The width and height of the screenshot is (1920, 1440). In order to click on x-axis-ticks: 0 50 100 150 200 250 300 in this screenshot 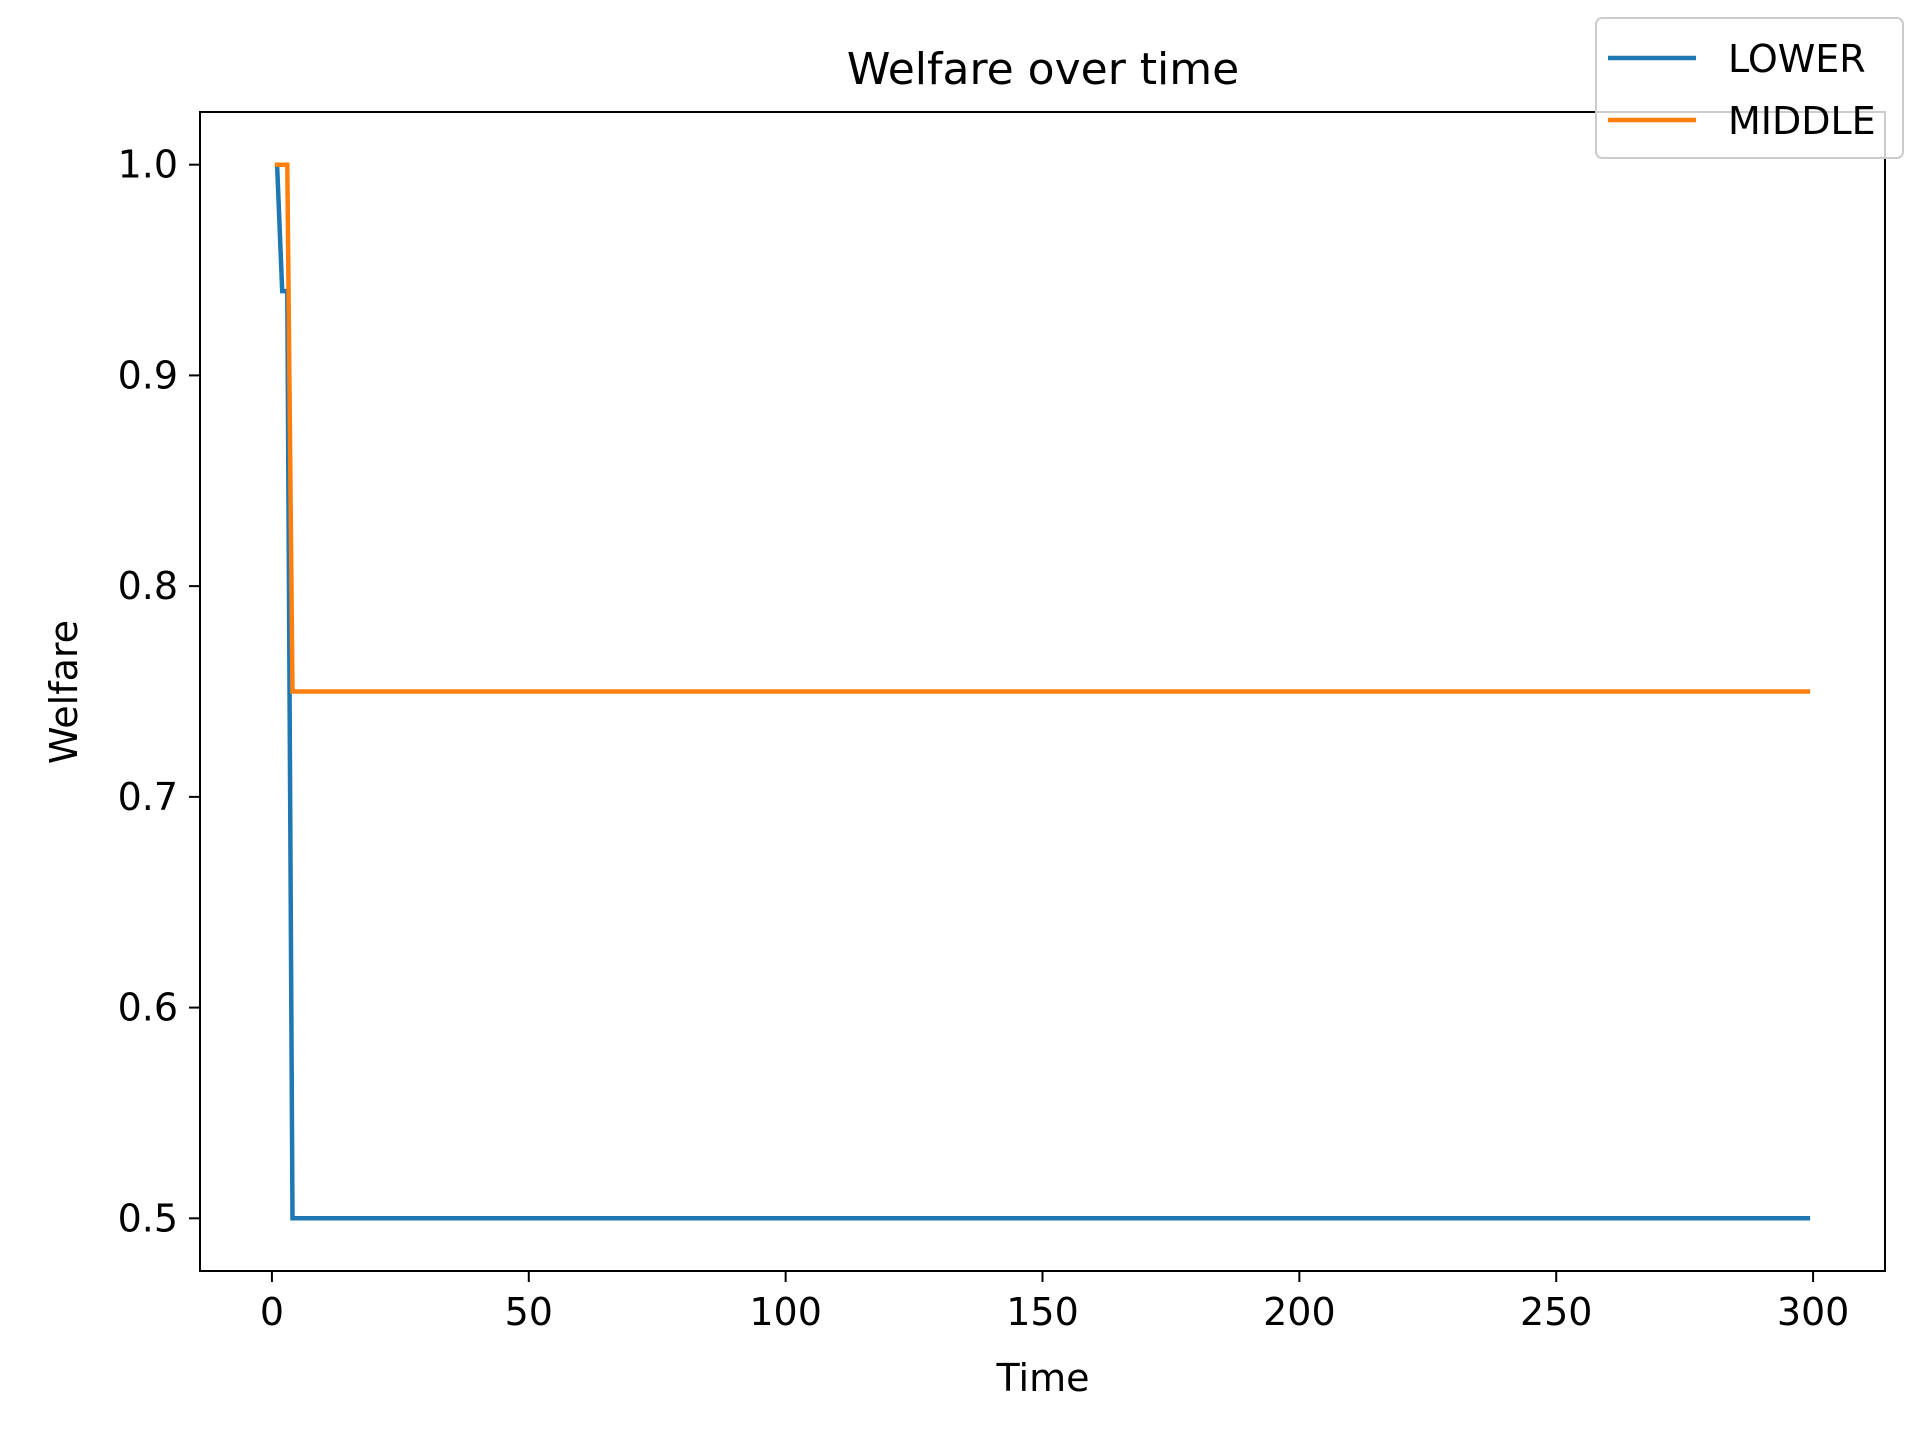, I will do `click(1055, 1302)`.